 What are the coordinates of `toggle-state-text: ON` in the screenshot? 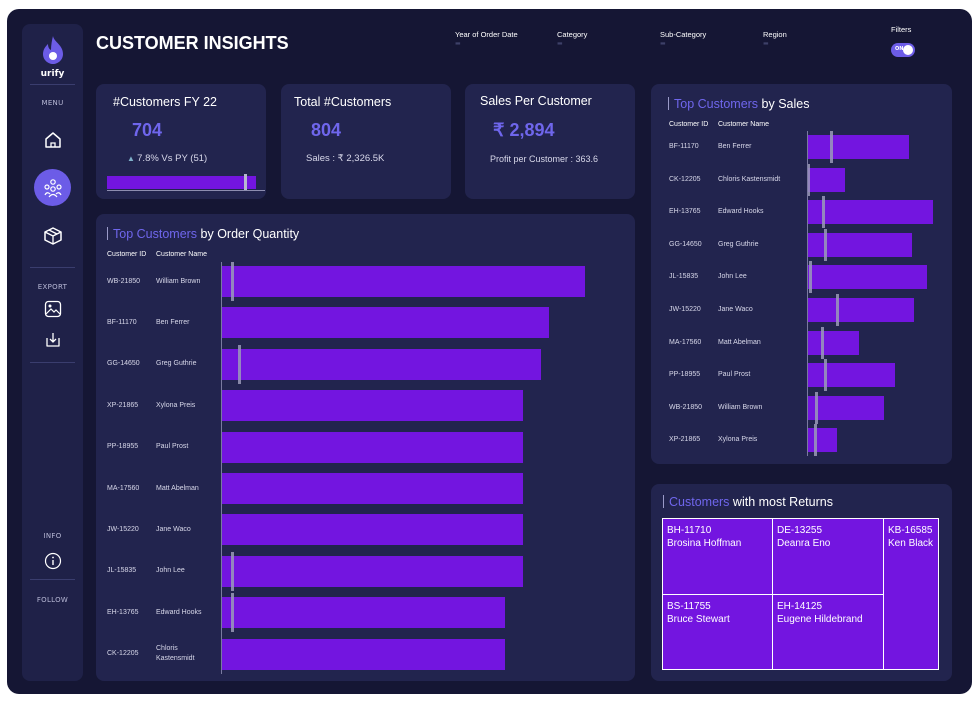 It's located at (899, 49).